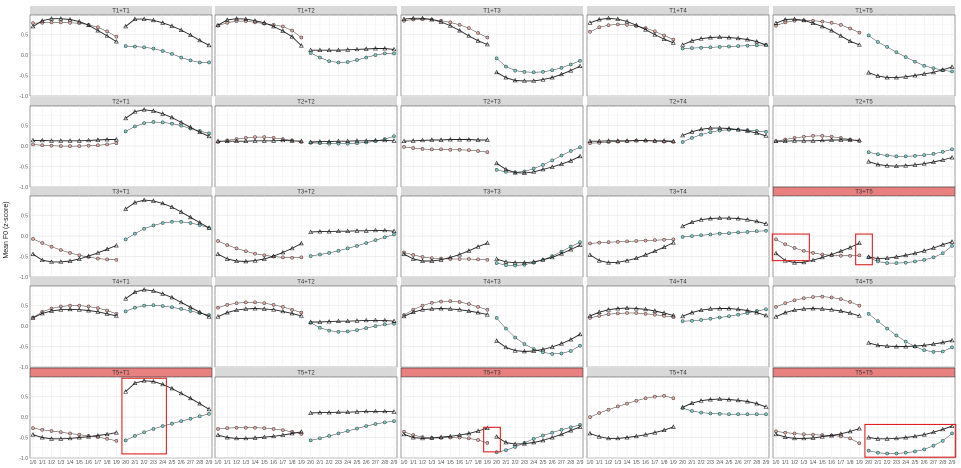 The image size is (961, 468). What do you see at coordinates (375, 463) in the screenshot?
I see `x-tick-label: 2/7` at bounding box center [375, 463].